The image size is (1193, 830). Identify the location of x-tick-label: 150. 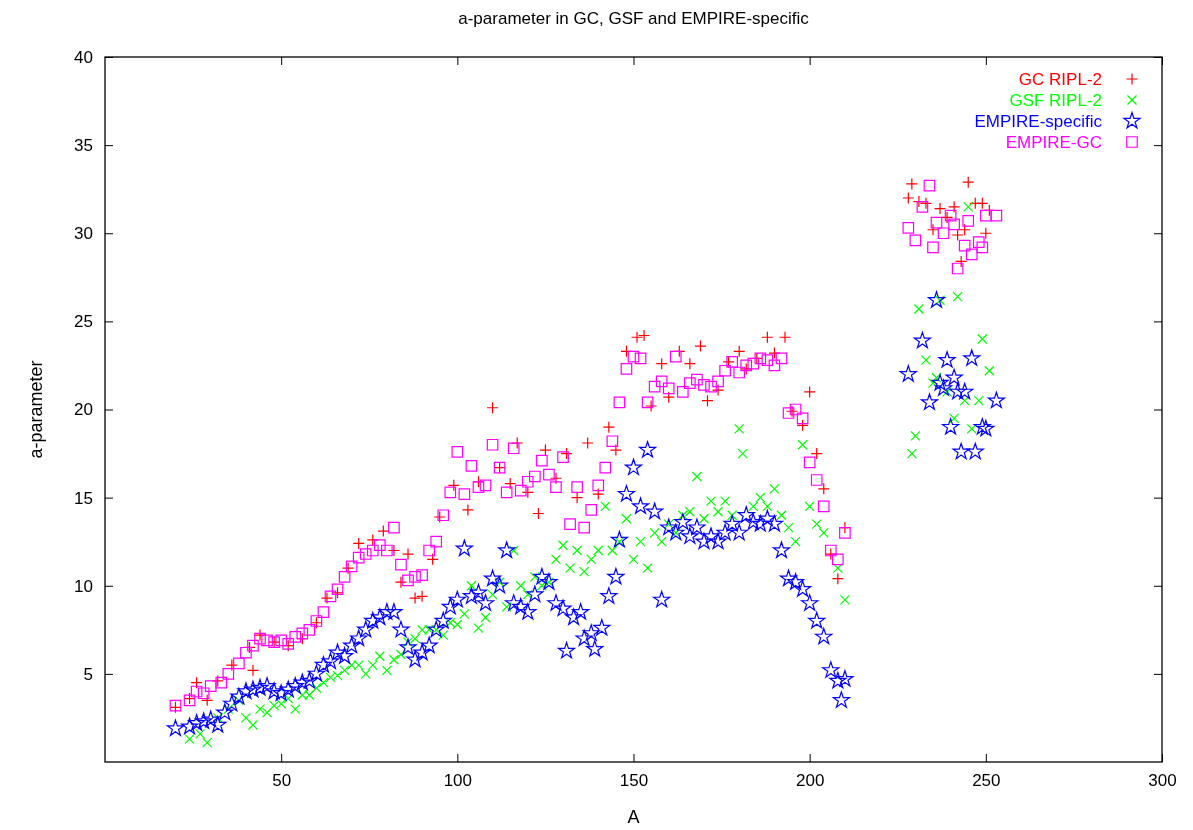
(634, 781).